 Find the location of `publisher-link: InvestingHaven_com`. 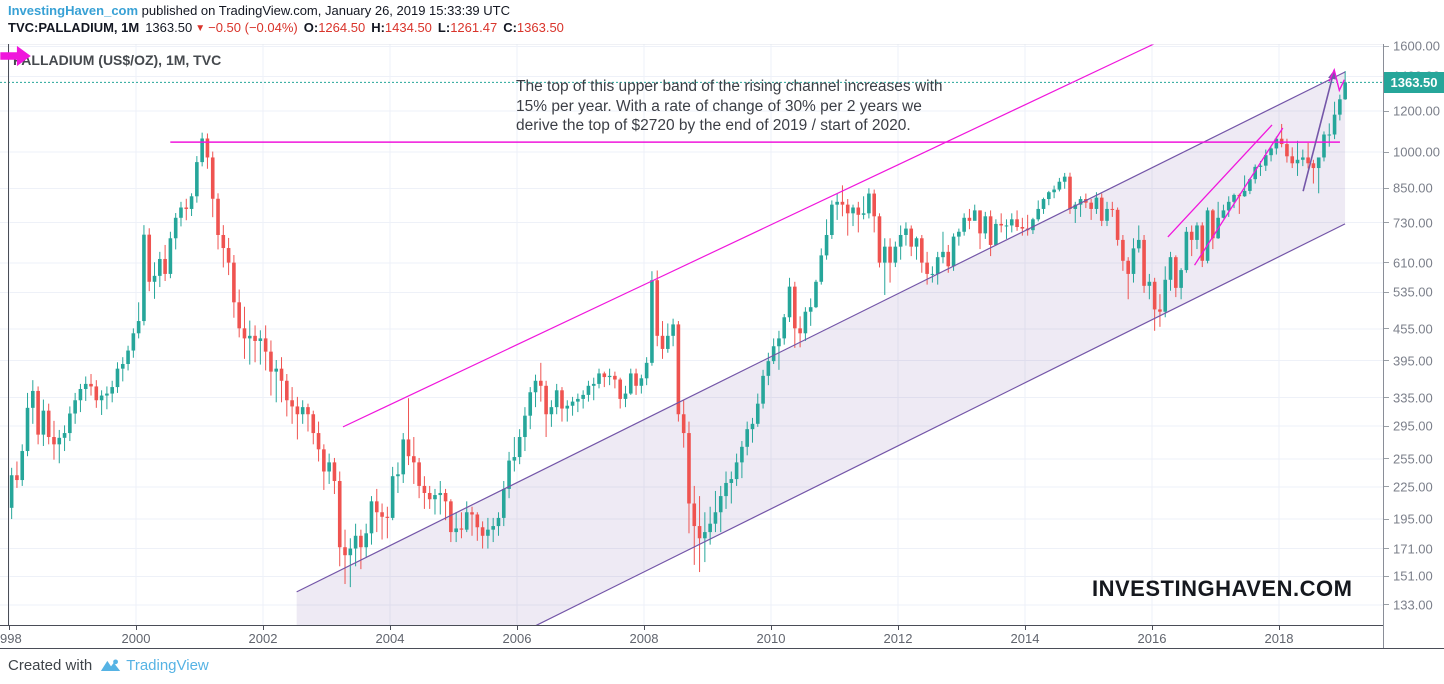

publisher-link: InvestingHaven_com is located at coordinates (73, 10).